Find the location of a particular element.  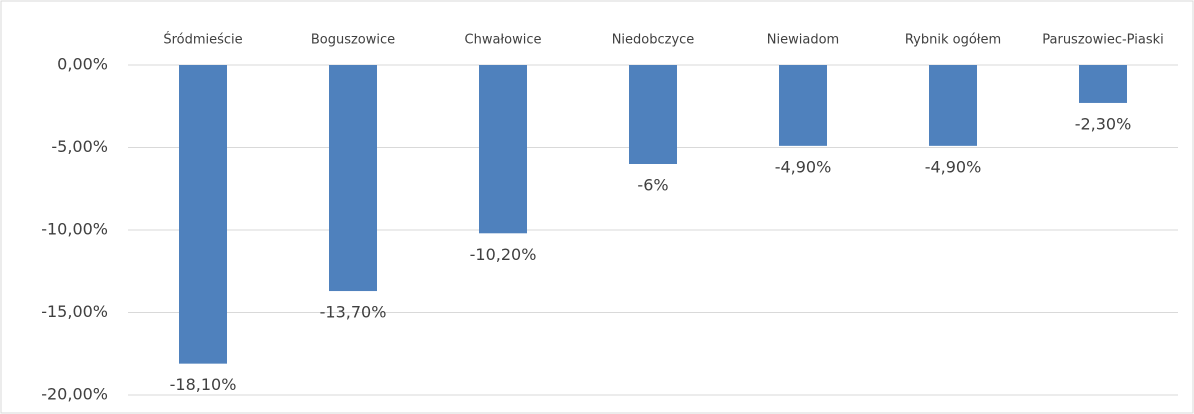

x-tick-label: Paruszowiec-Piaski is located at coordinates (1102, 40).